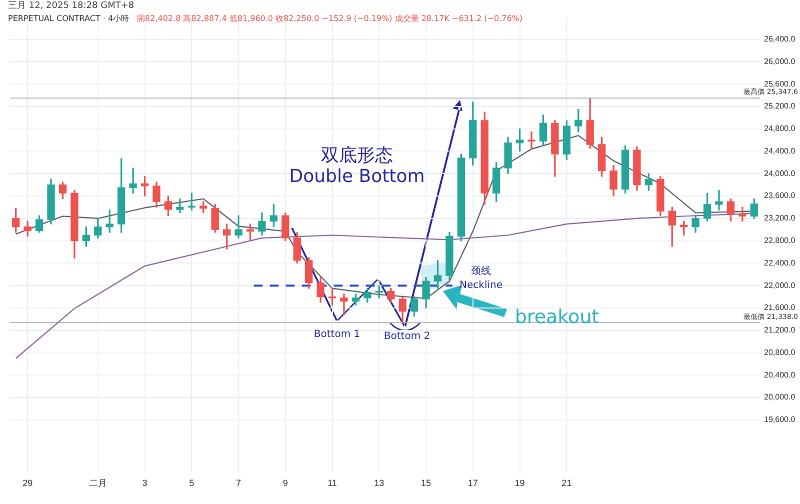 The width and height of the screenshot is (800, 504). What do you see at coordinates (780, 83) in the screenshot?
I see `y-tick-label: 25,600.0` at bounding box center [780, 83].